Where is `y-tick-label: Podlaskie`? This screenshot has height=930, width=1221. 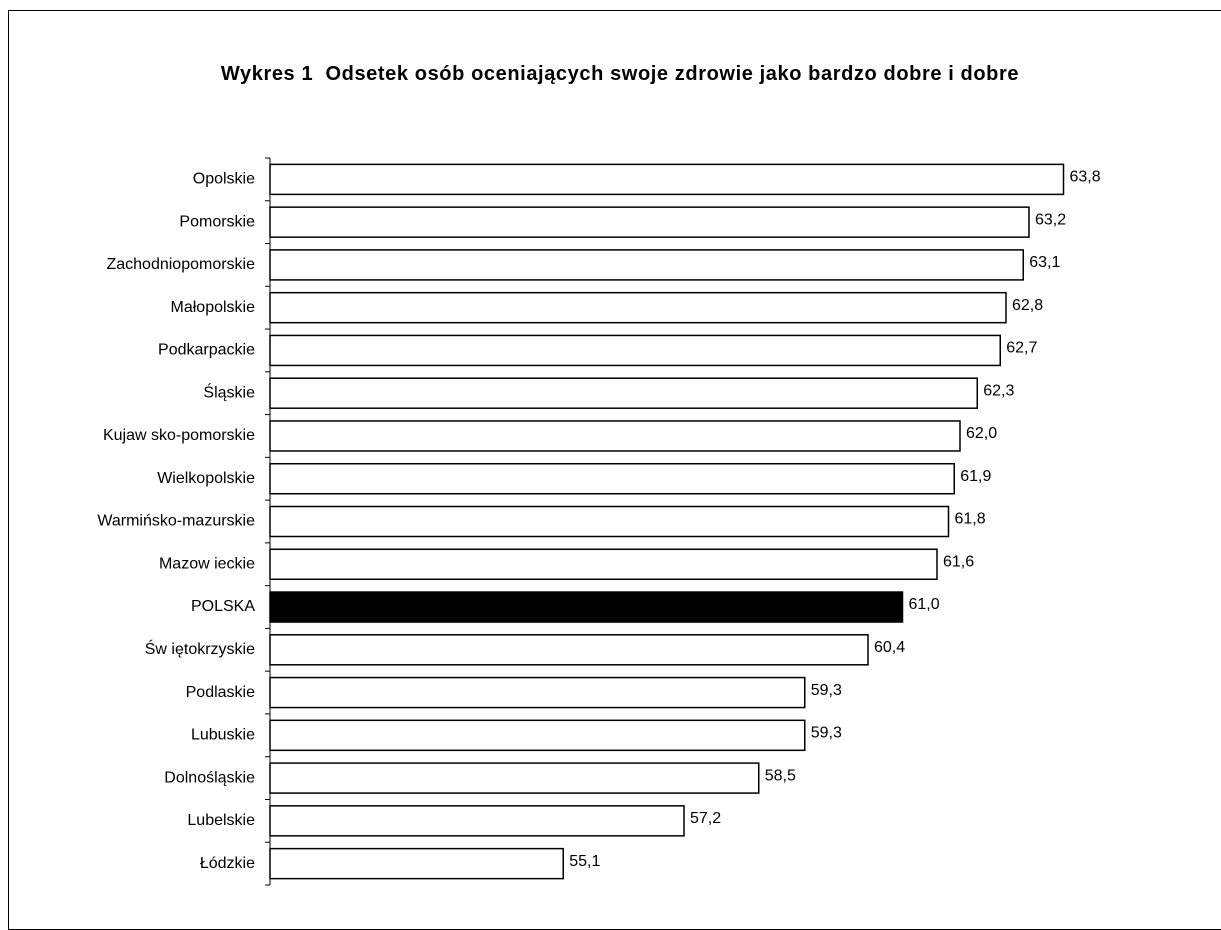
y-tick-label: Podlaskie is located at coordinates (220, 692).